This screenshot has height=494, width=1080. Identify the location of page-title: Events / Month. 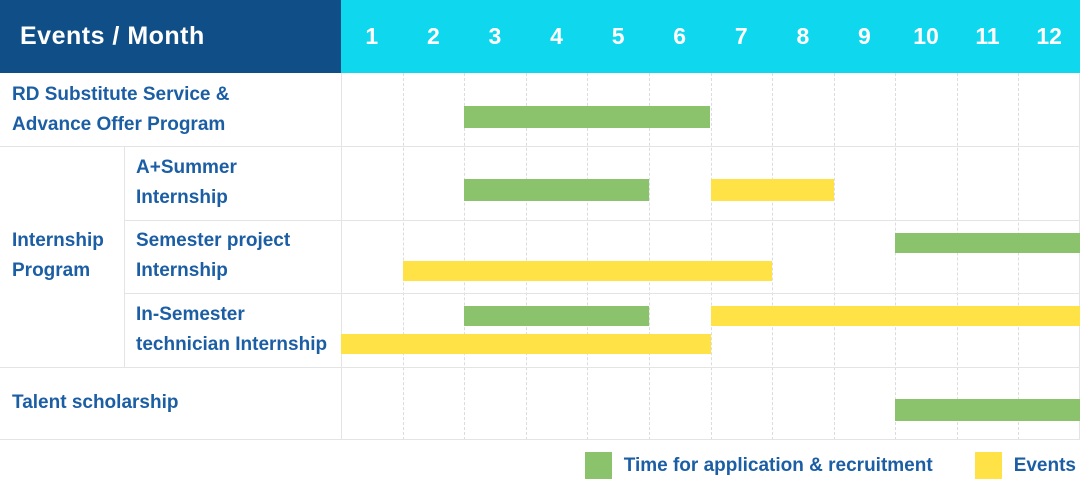
(112, 36).